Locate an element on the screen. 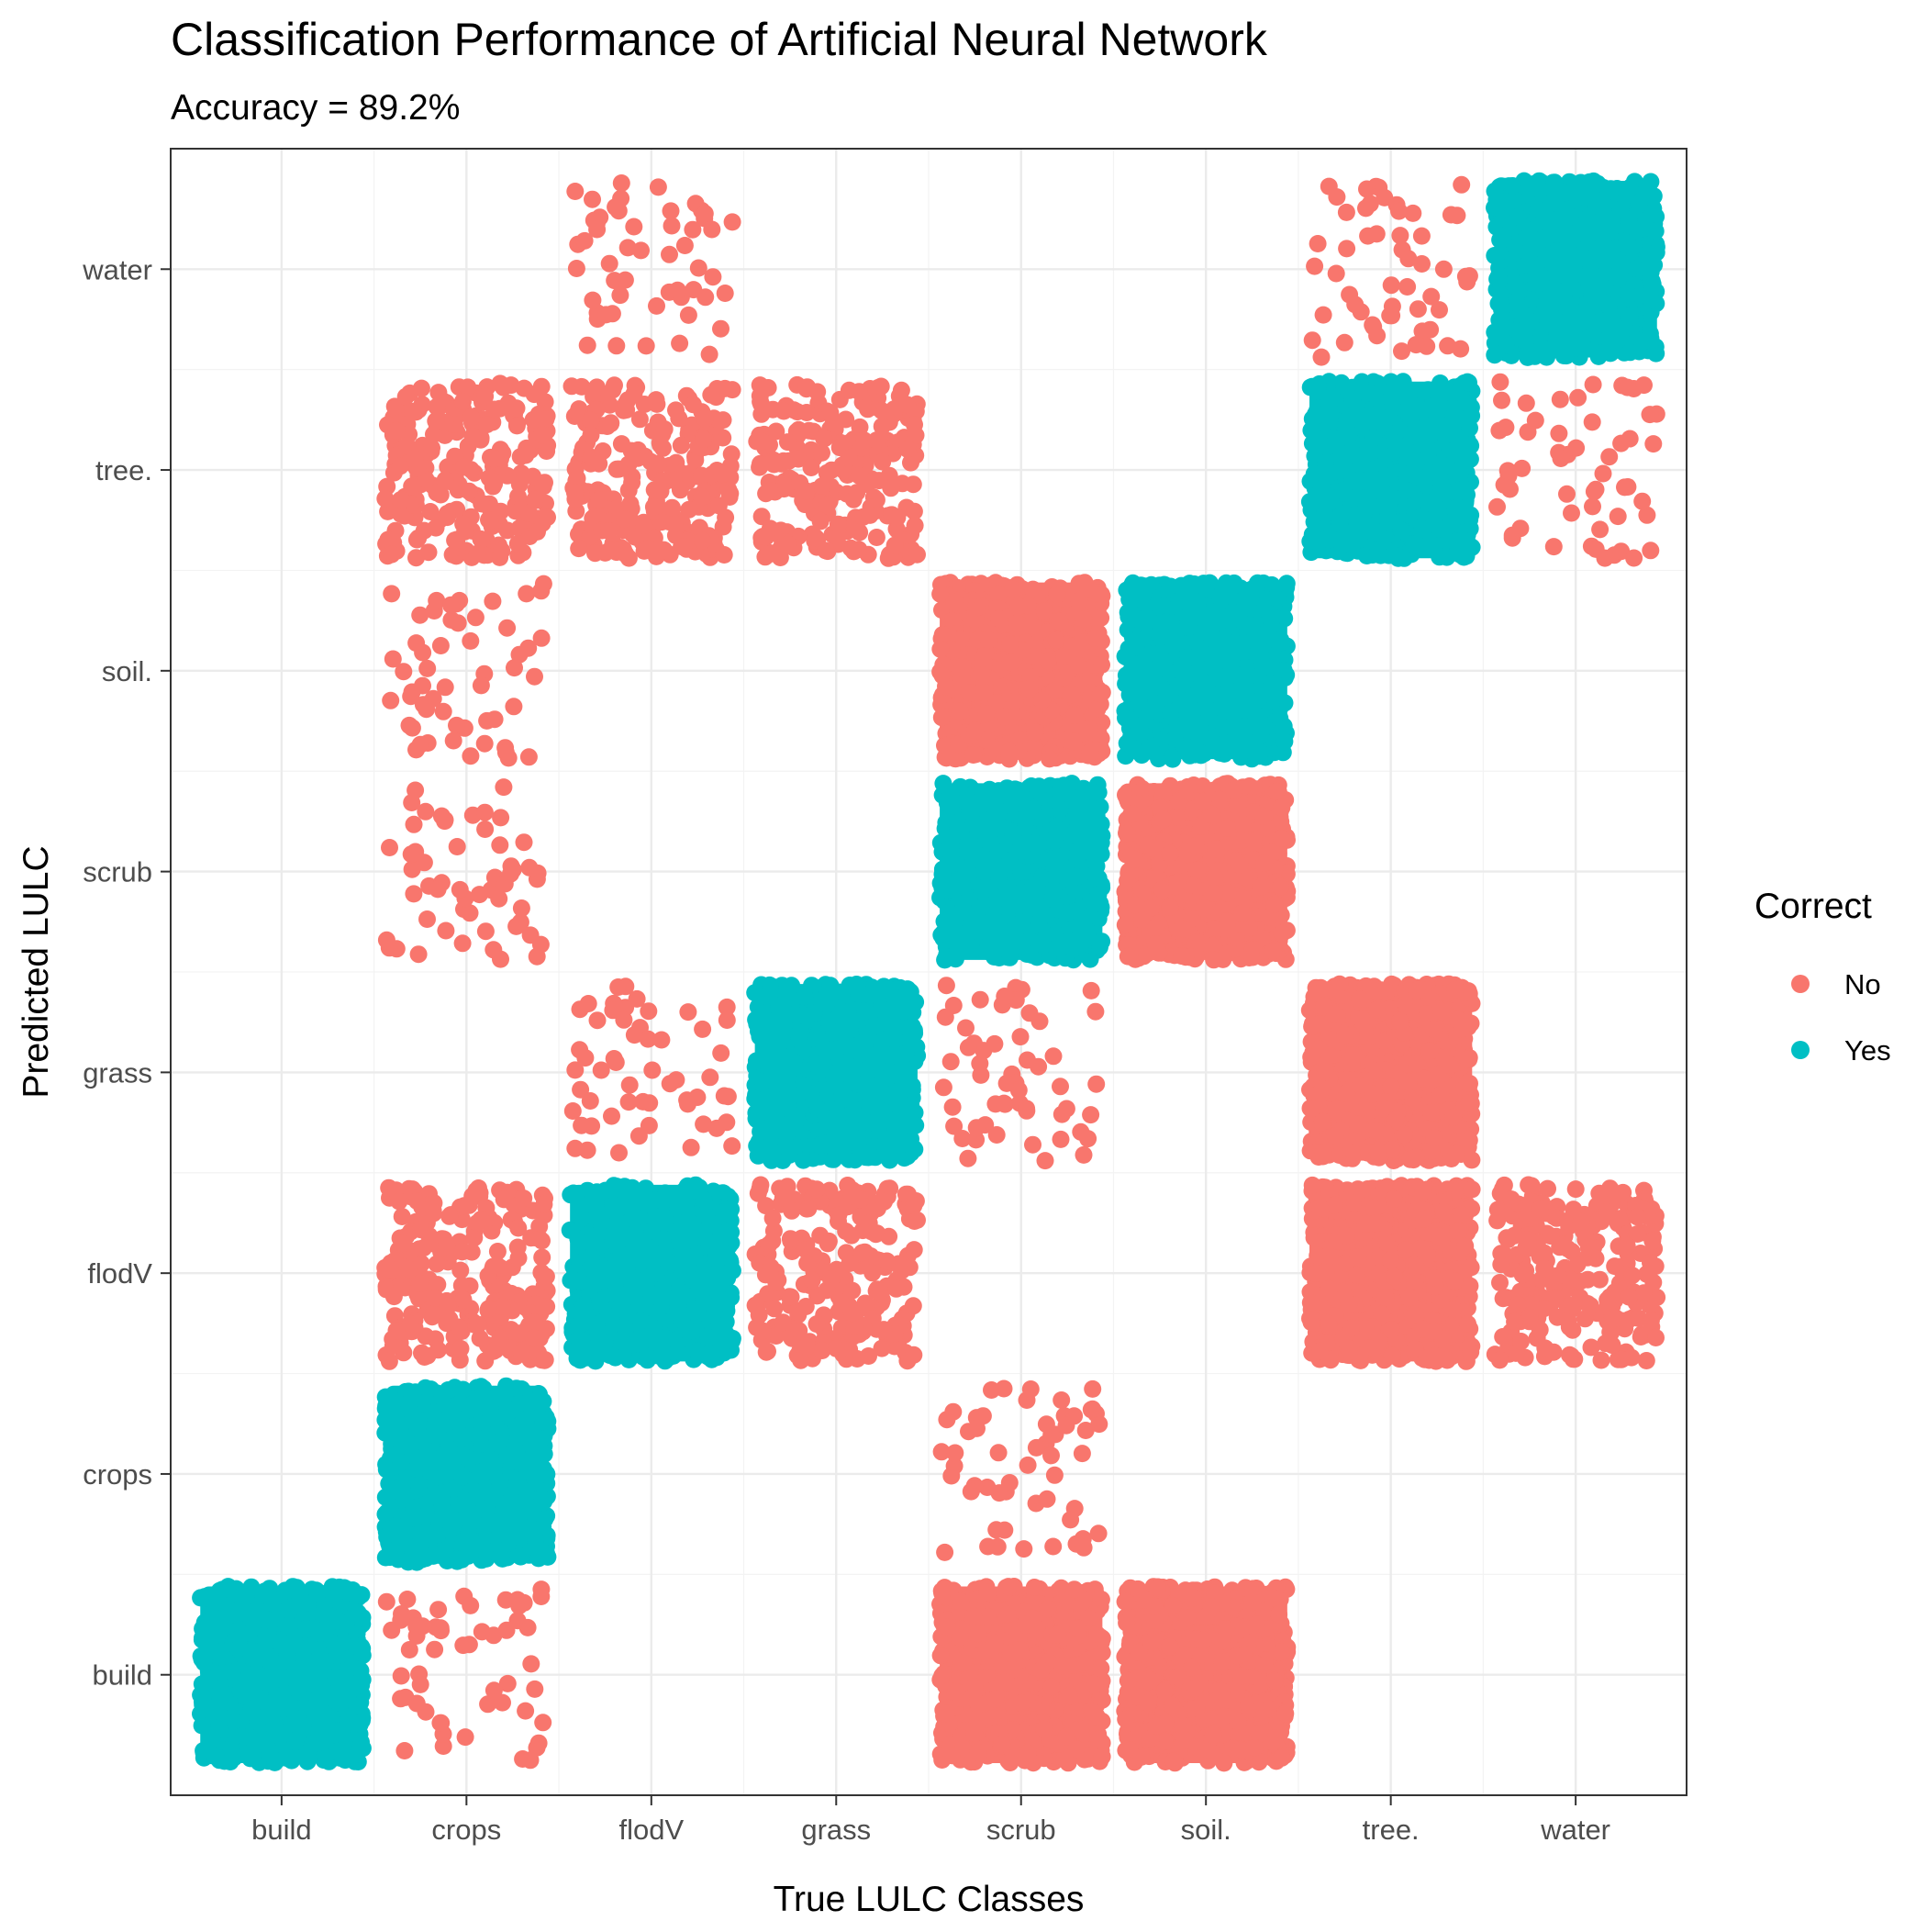 Image resolution: width=1927 pixels, height=1932 pixels. cell-build-build is located at coordinates (282, 1674).